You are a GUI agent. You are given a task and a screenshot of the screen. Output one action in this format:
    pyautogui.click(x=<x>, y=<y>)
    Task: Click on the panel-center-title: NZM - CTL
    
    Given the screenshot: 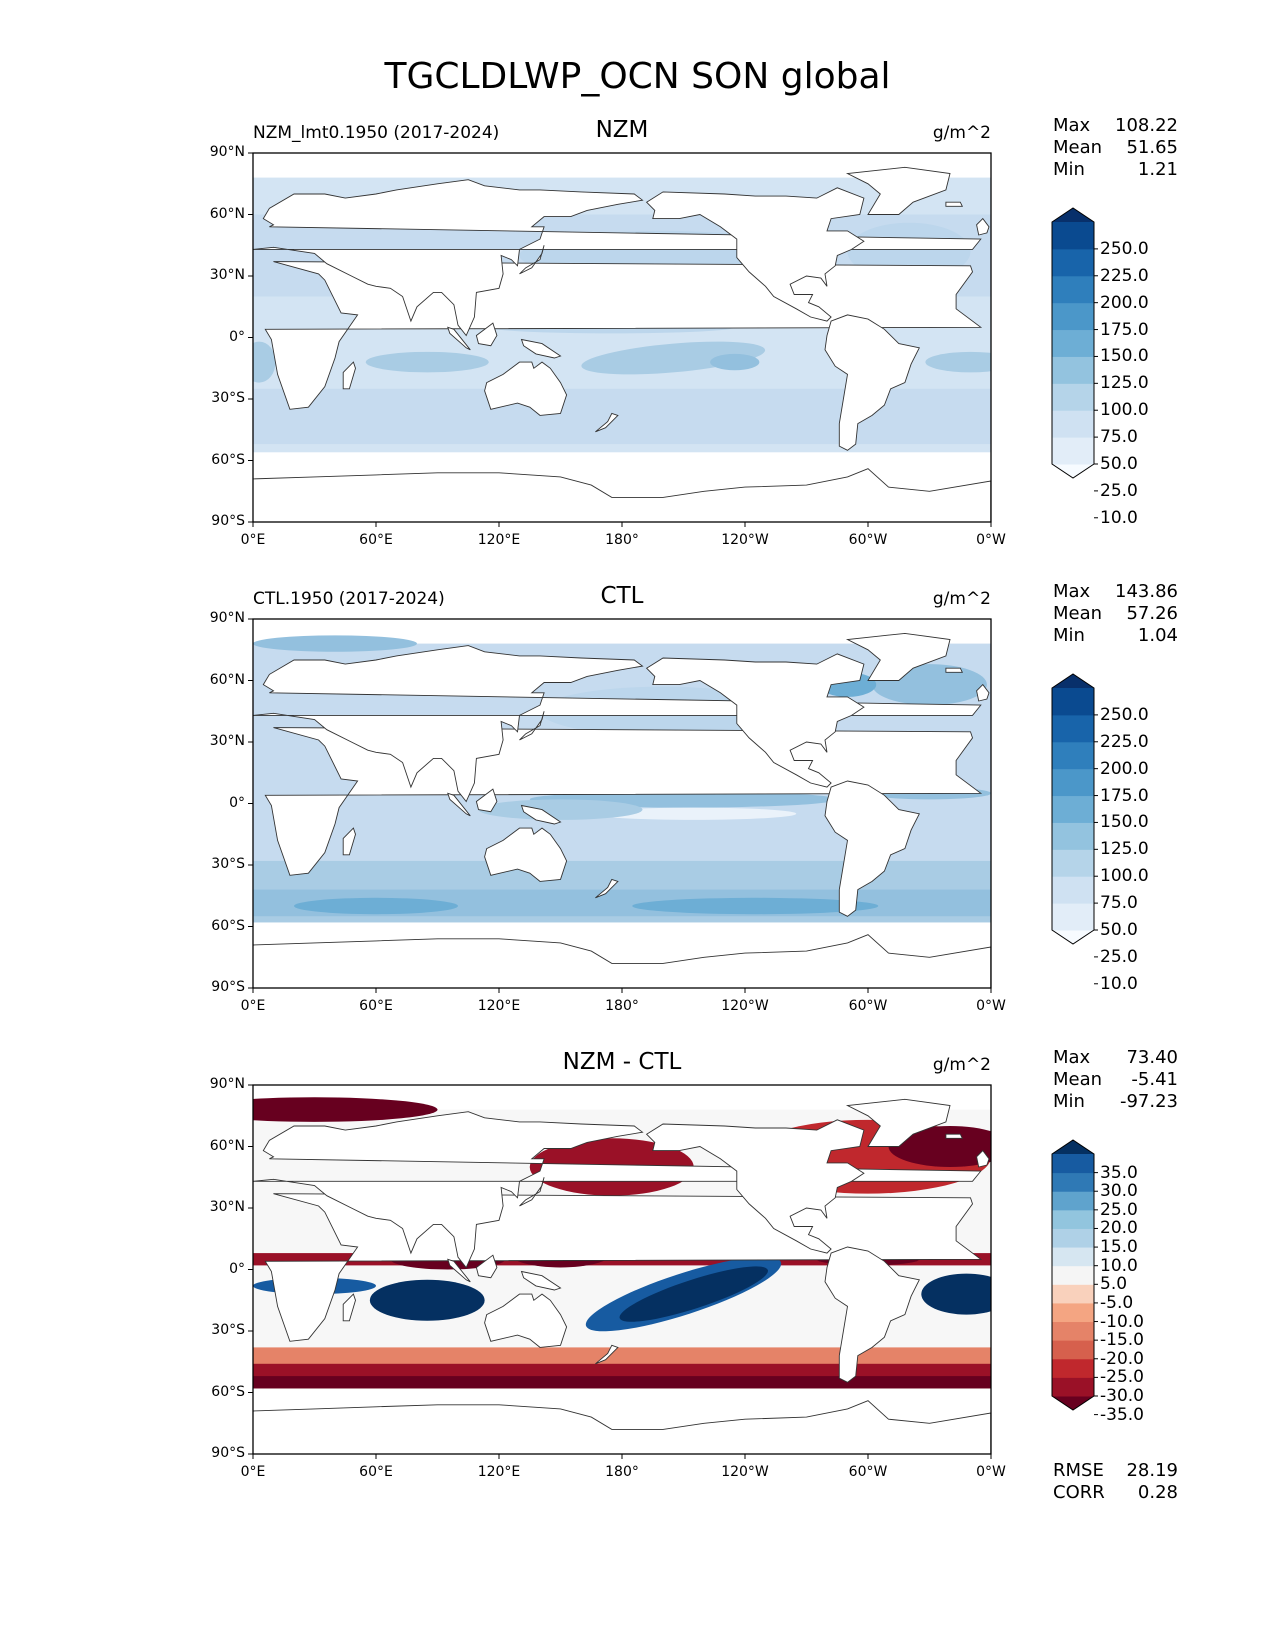 What is the action you would take?
    pyautogui.click(x=622, y=1062)
    